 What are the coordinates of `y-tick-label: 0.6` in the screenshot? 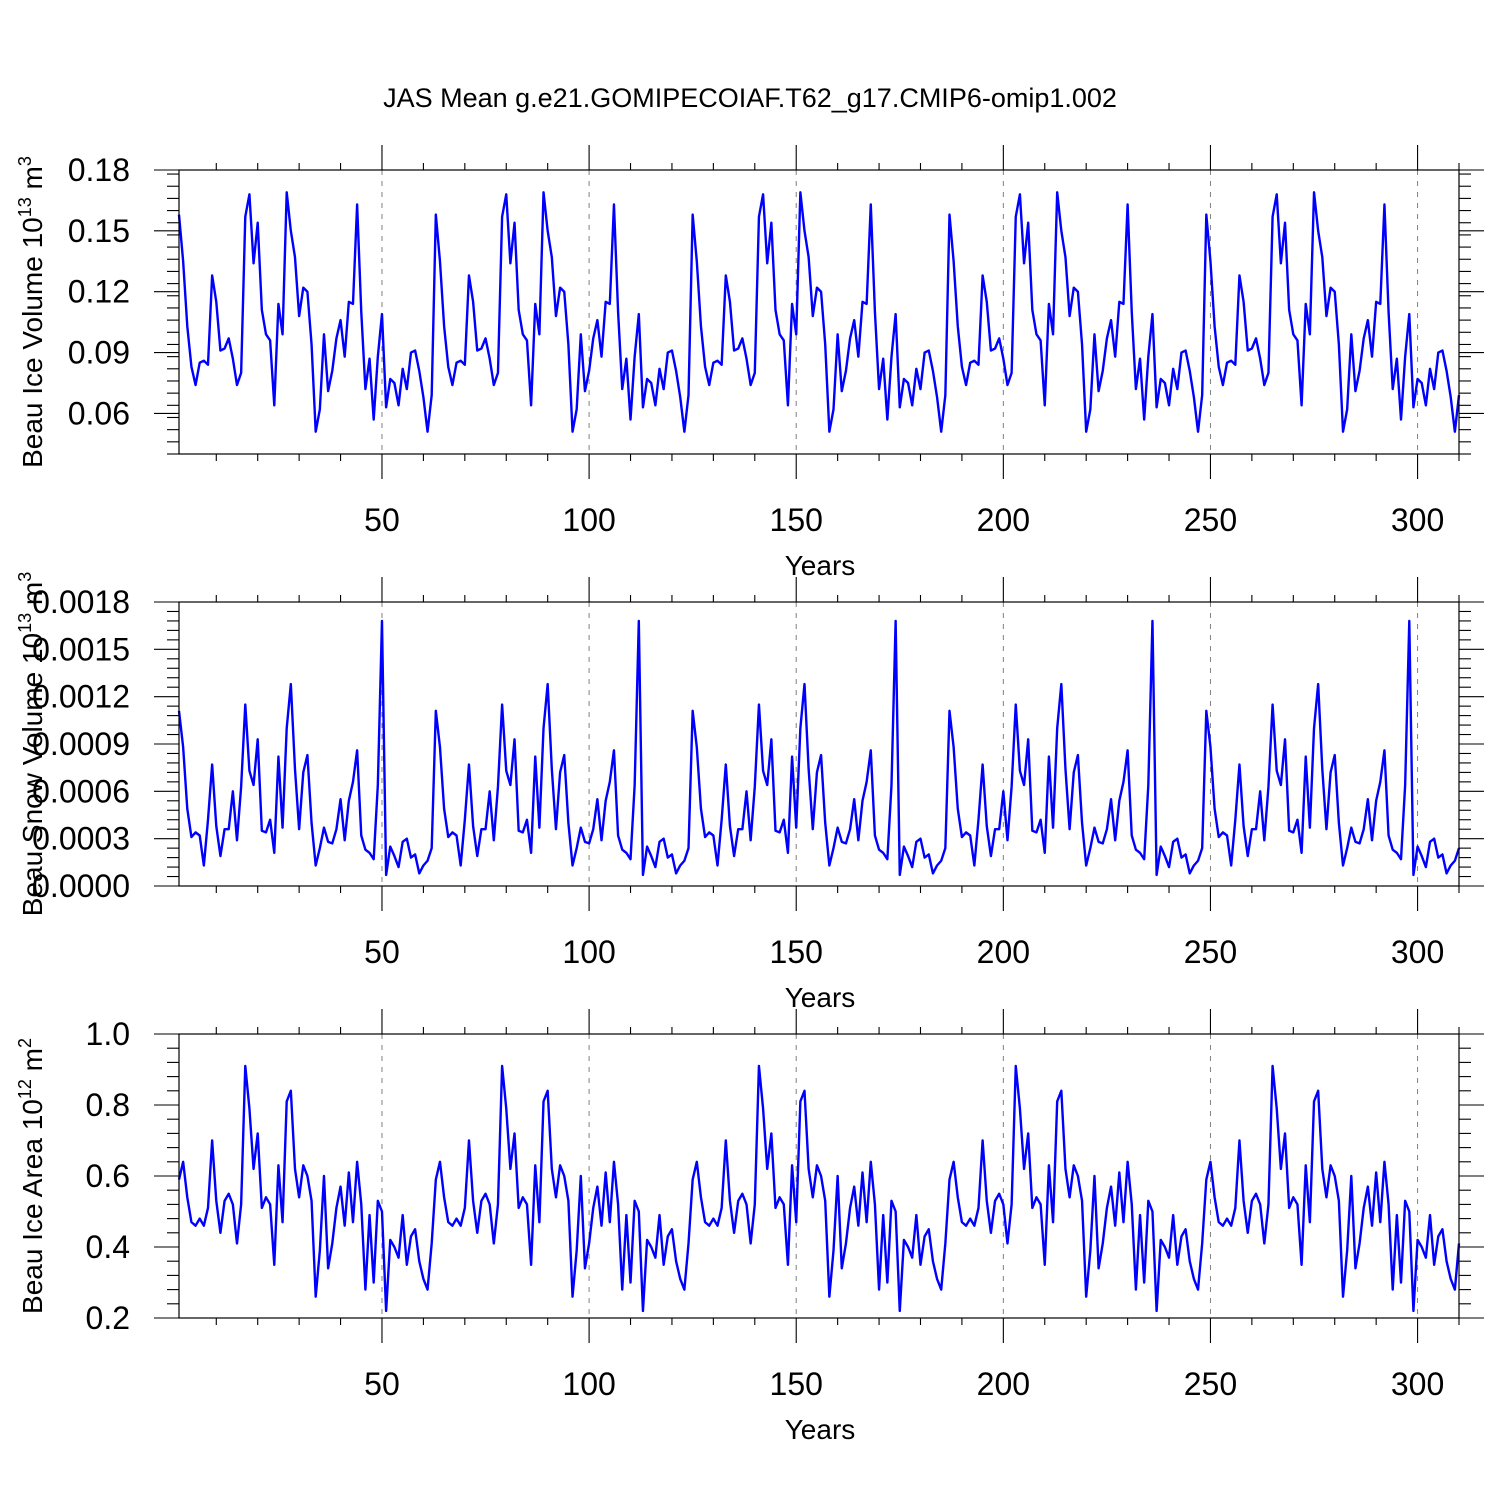 It's located at (108, 1176).